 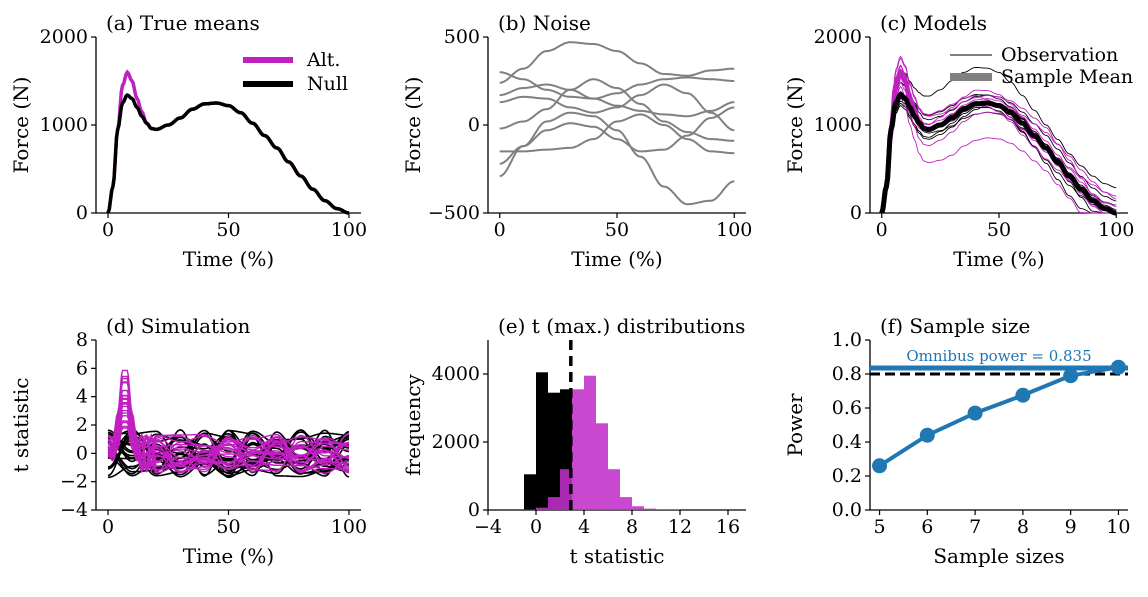 What do you see at coordinates (847, 374) in the screenshot?
I see `y-tick-label: 0.8` at bounding box center [847, 374].